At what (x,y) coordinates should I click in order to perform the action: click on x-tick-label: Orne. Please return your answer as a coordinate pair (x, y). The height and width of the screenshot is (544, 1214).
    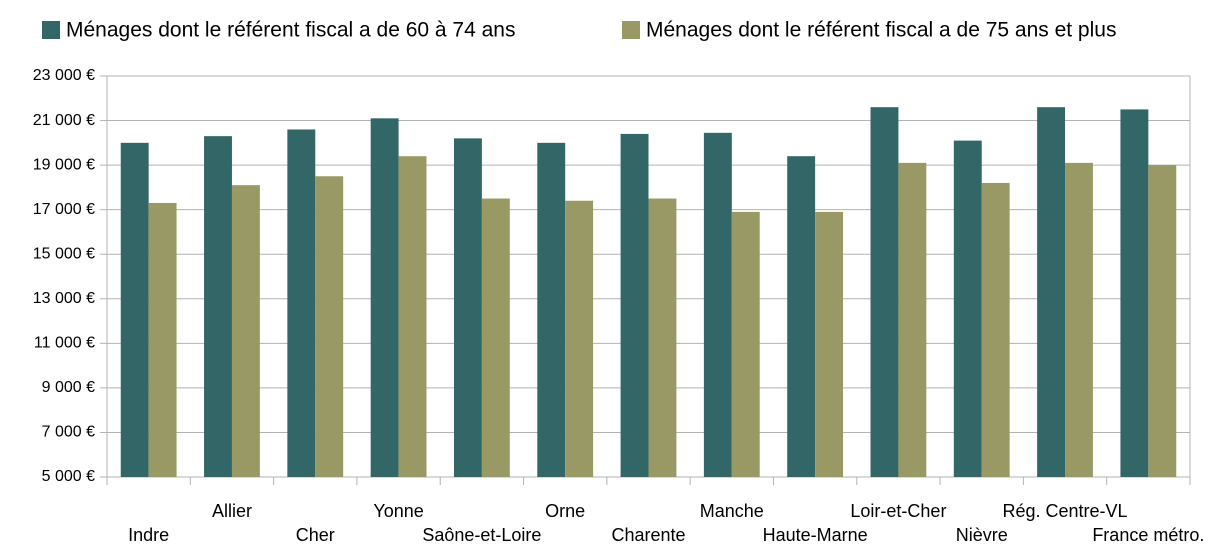
    Looking at the image, I should click on (565, 511).